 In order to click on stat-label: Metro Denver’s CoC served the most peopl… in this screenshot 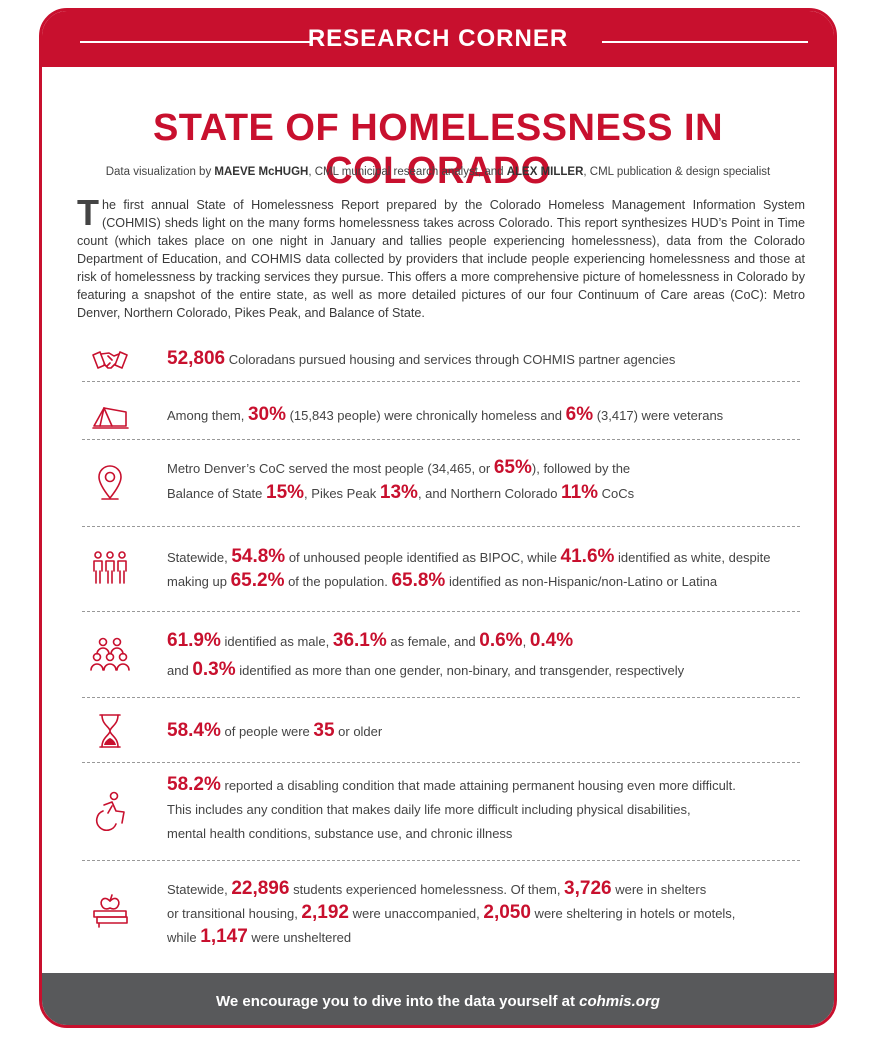, I will do `click(330, 468)`.